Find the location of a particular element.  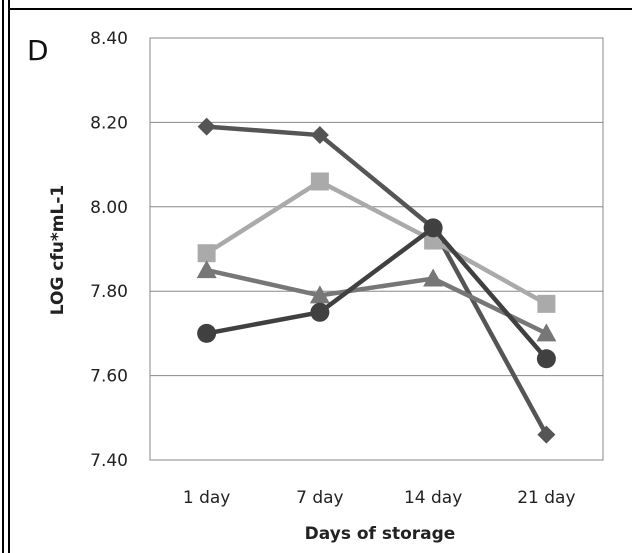

x-tick-label: 7 day is located at coordinates (320, 498).